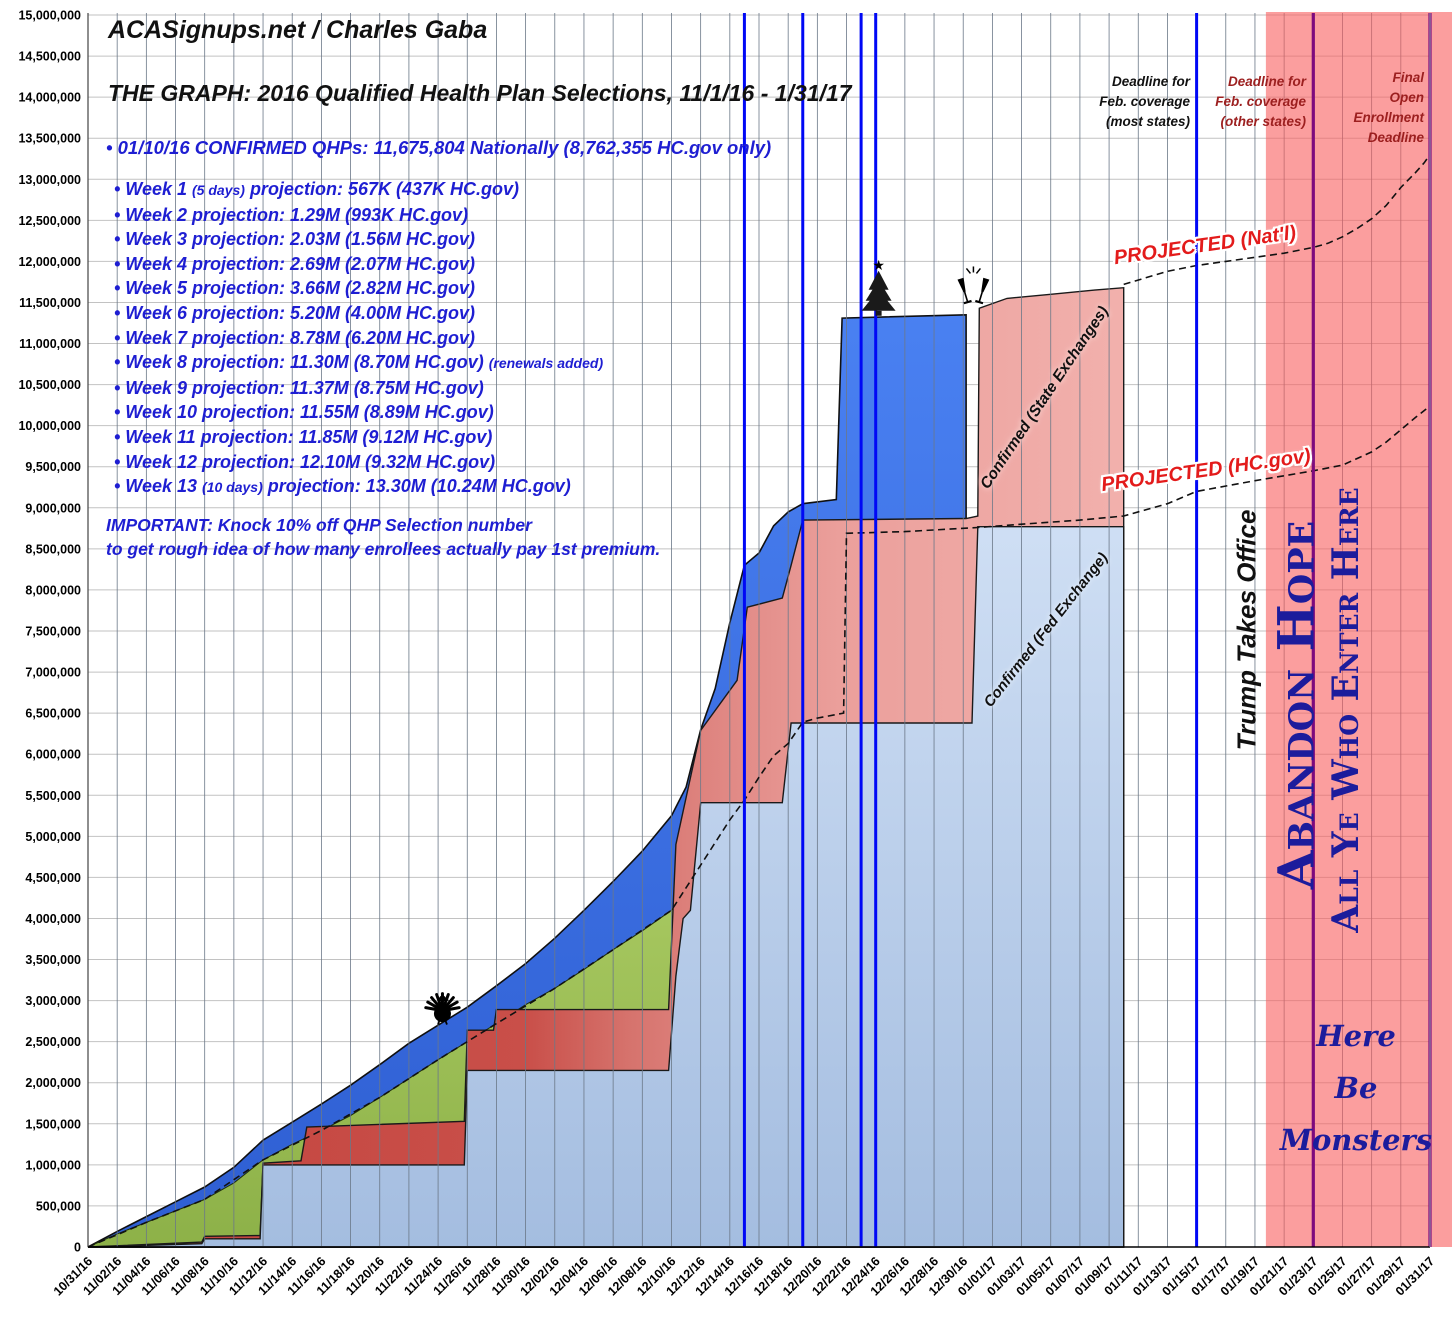  I want to click on y-axis-tick-label: 10,000,000, so click(49, 426).